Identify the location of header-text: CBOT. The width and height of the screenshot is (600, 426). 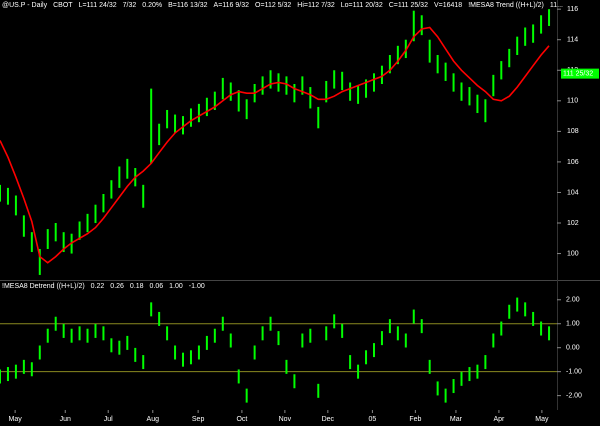
(63, 5).